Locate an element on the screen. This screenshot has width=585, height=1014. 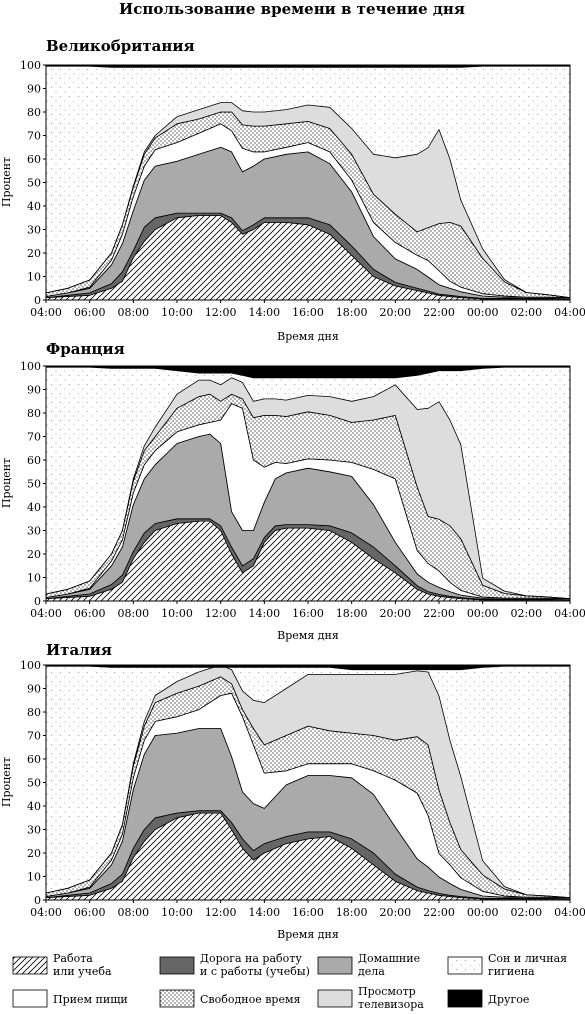
legend-label: Прием пищи is located at coordinates (90, 999).